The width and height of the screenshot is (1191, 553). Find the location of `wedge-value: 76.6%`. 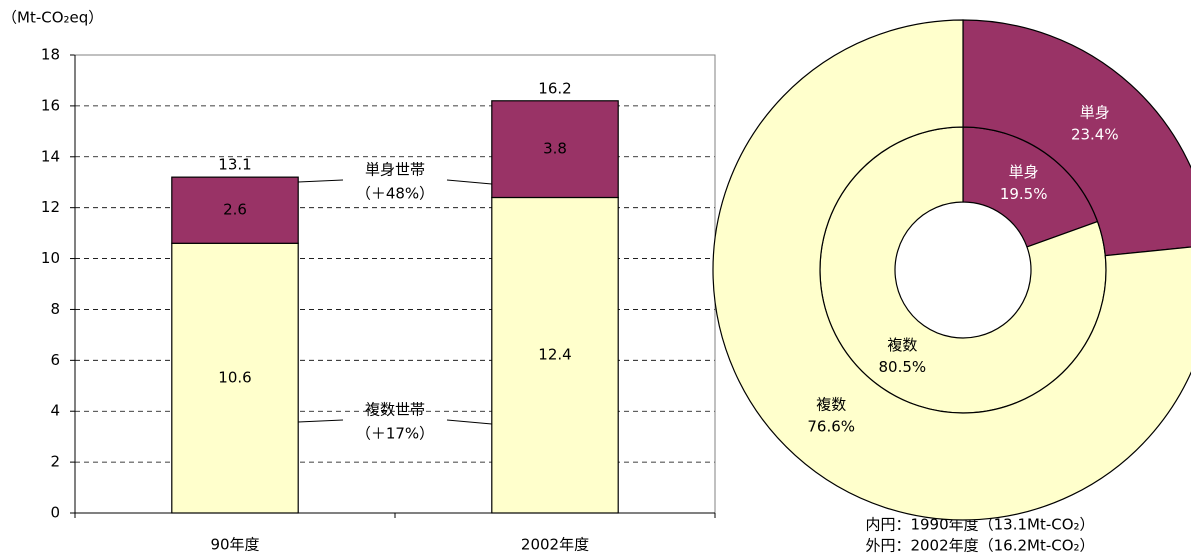

wedge-value: 76.6% is located at coordinates (831, 426).